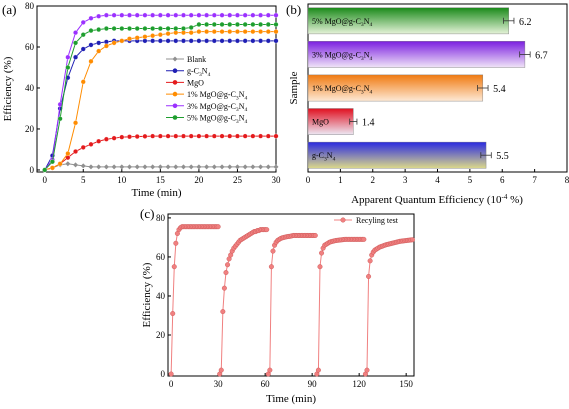 This screenshot has width=569, height=409. What do you see at coordinates (367, 21) in the screenshot?
I see `panel-b-category-label-part: N` at bounding box center [367, 21].